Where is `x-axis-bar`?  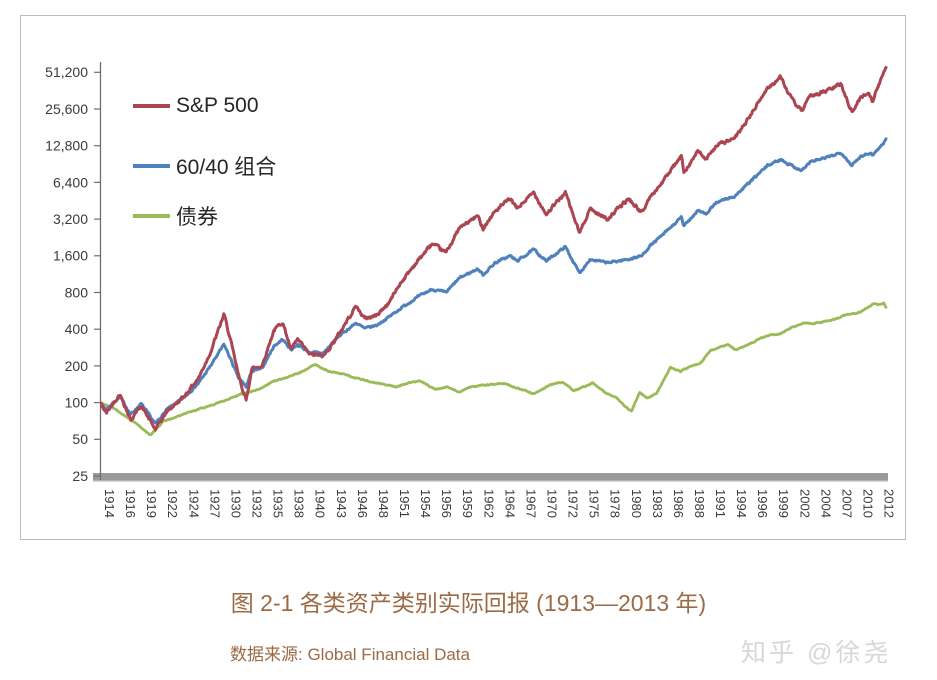 x-axis-bar is located at coordinates (490, 477).